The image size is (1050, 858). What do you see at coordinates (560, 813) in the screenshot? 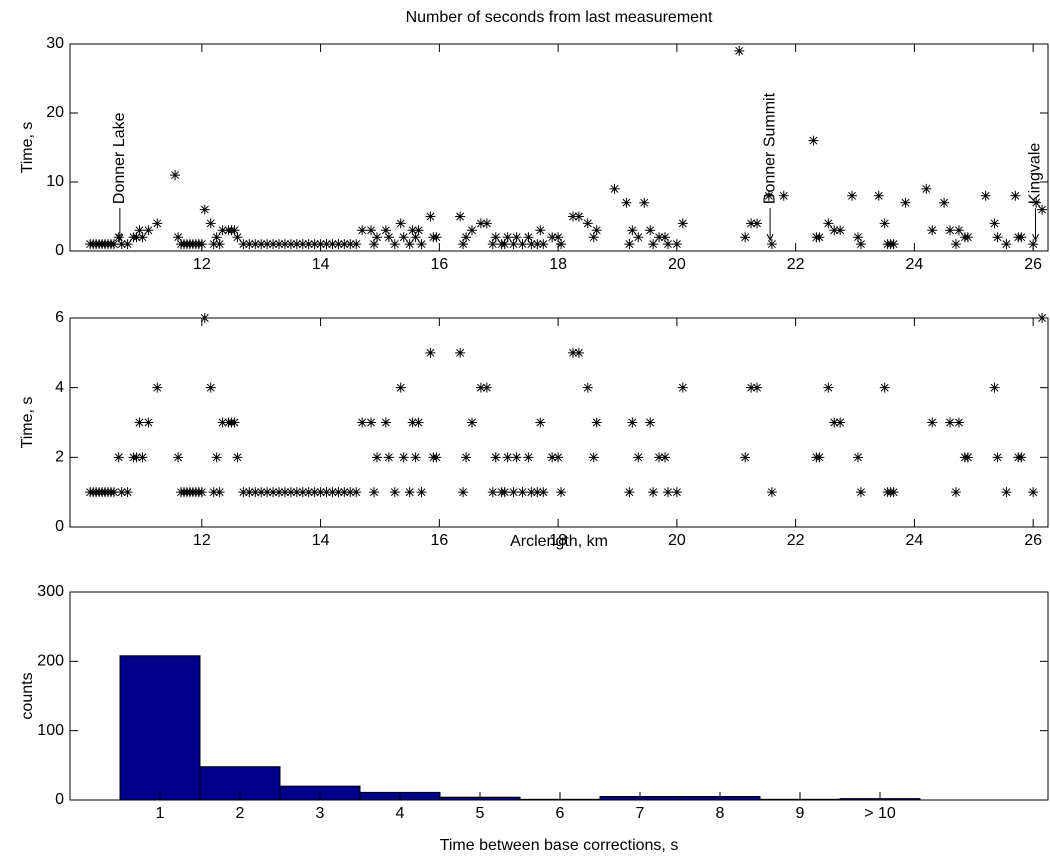
I see `x-tick-label: 6` at bounding box center [560, 813].